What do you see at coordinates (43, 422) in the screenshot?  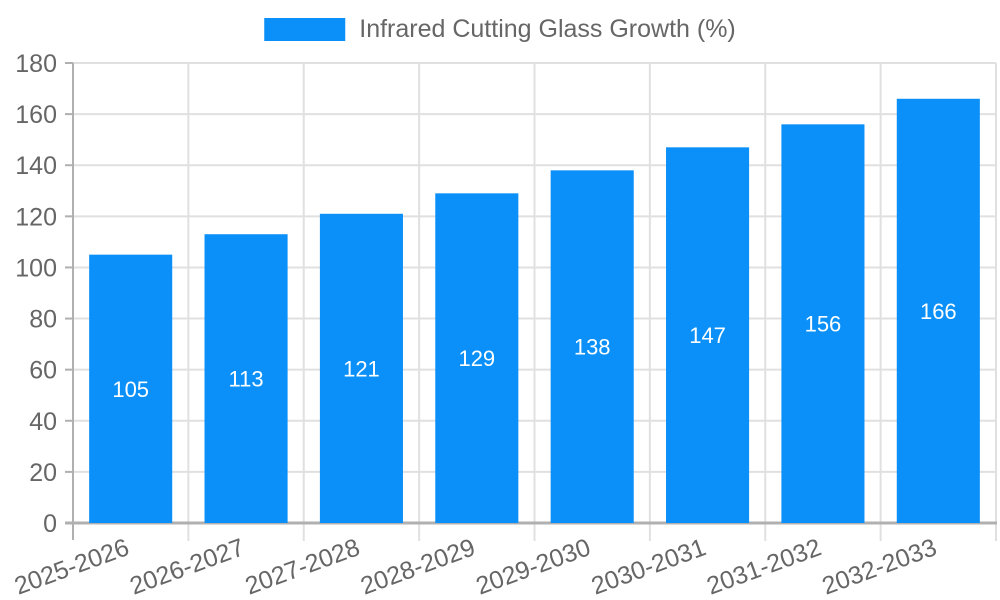 I see `y-tick-label: 40` at bounding box center [43, 422].